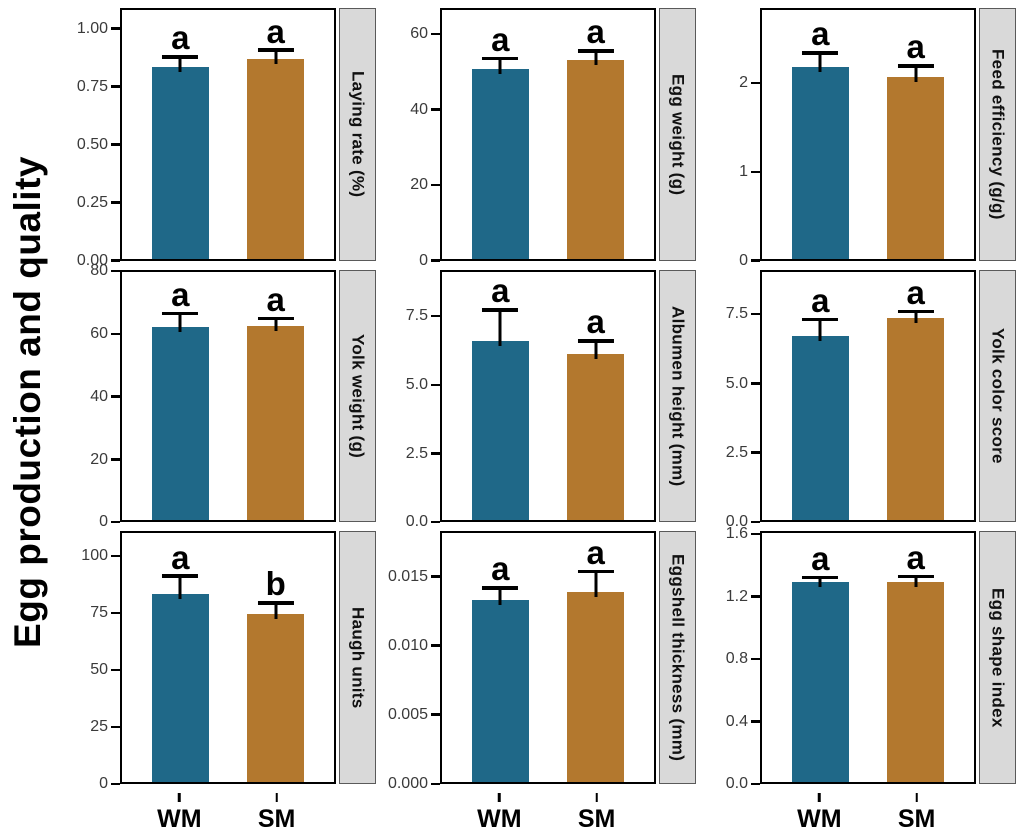  I want to click on y-tick-label: 0.000, so click(407, 783).